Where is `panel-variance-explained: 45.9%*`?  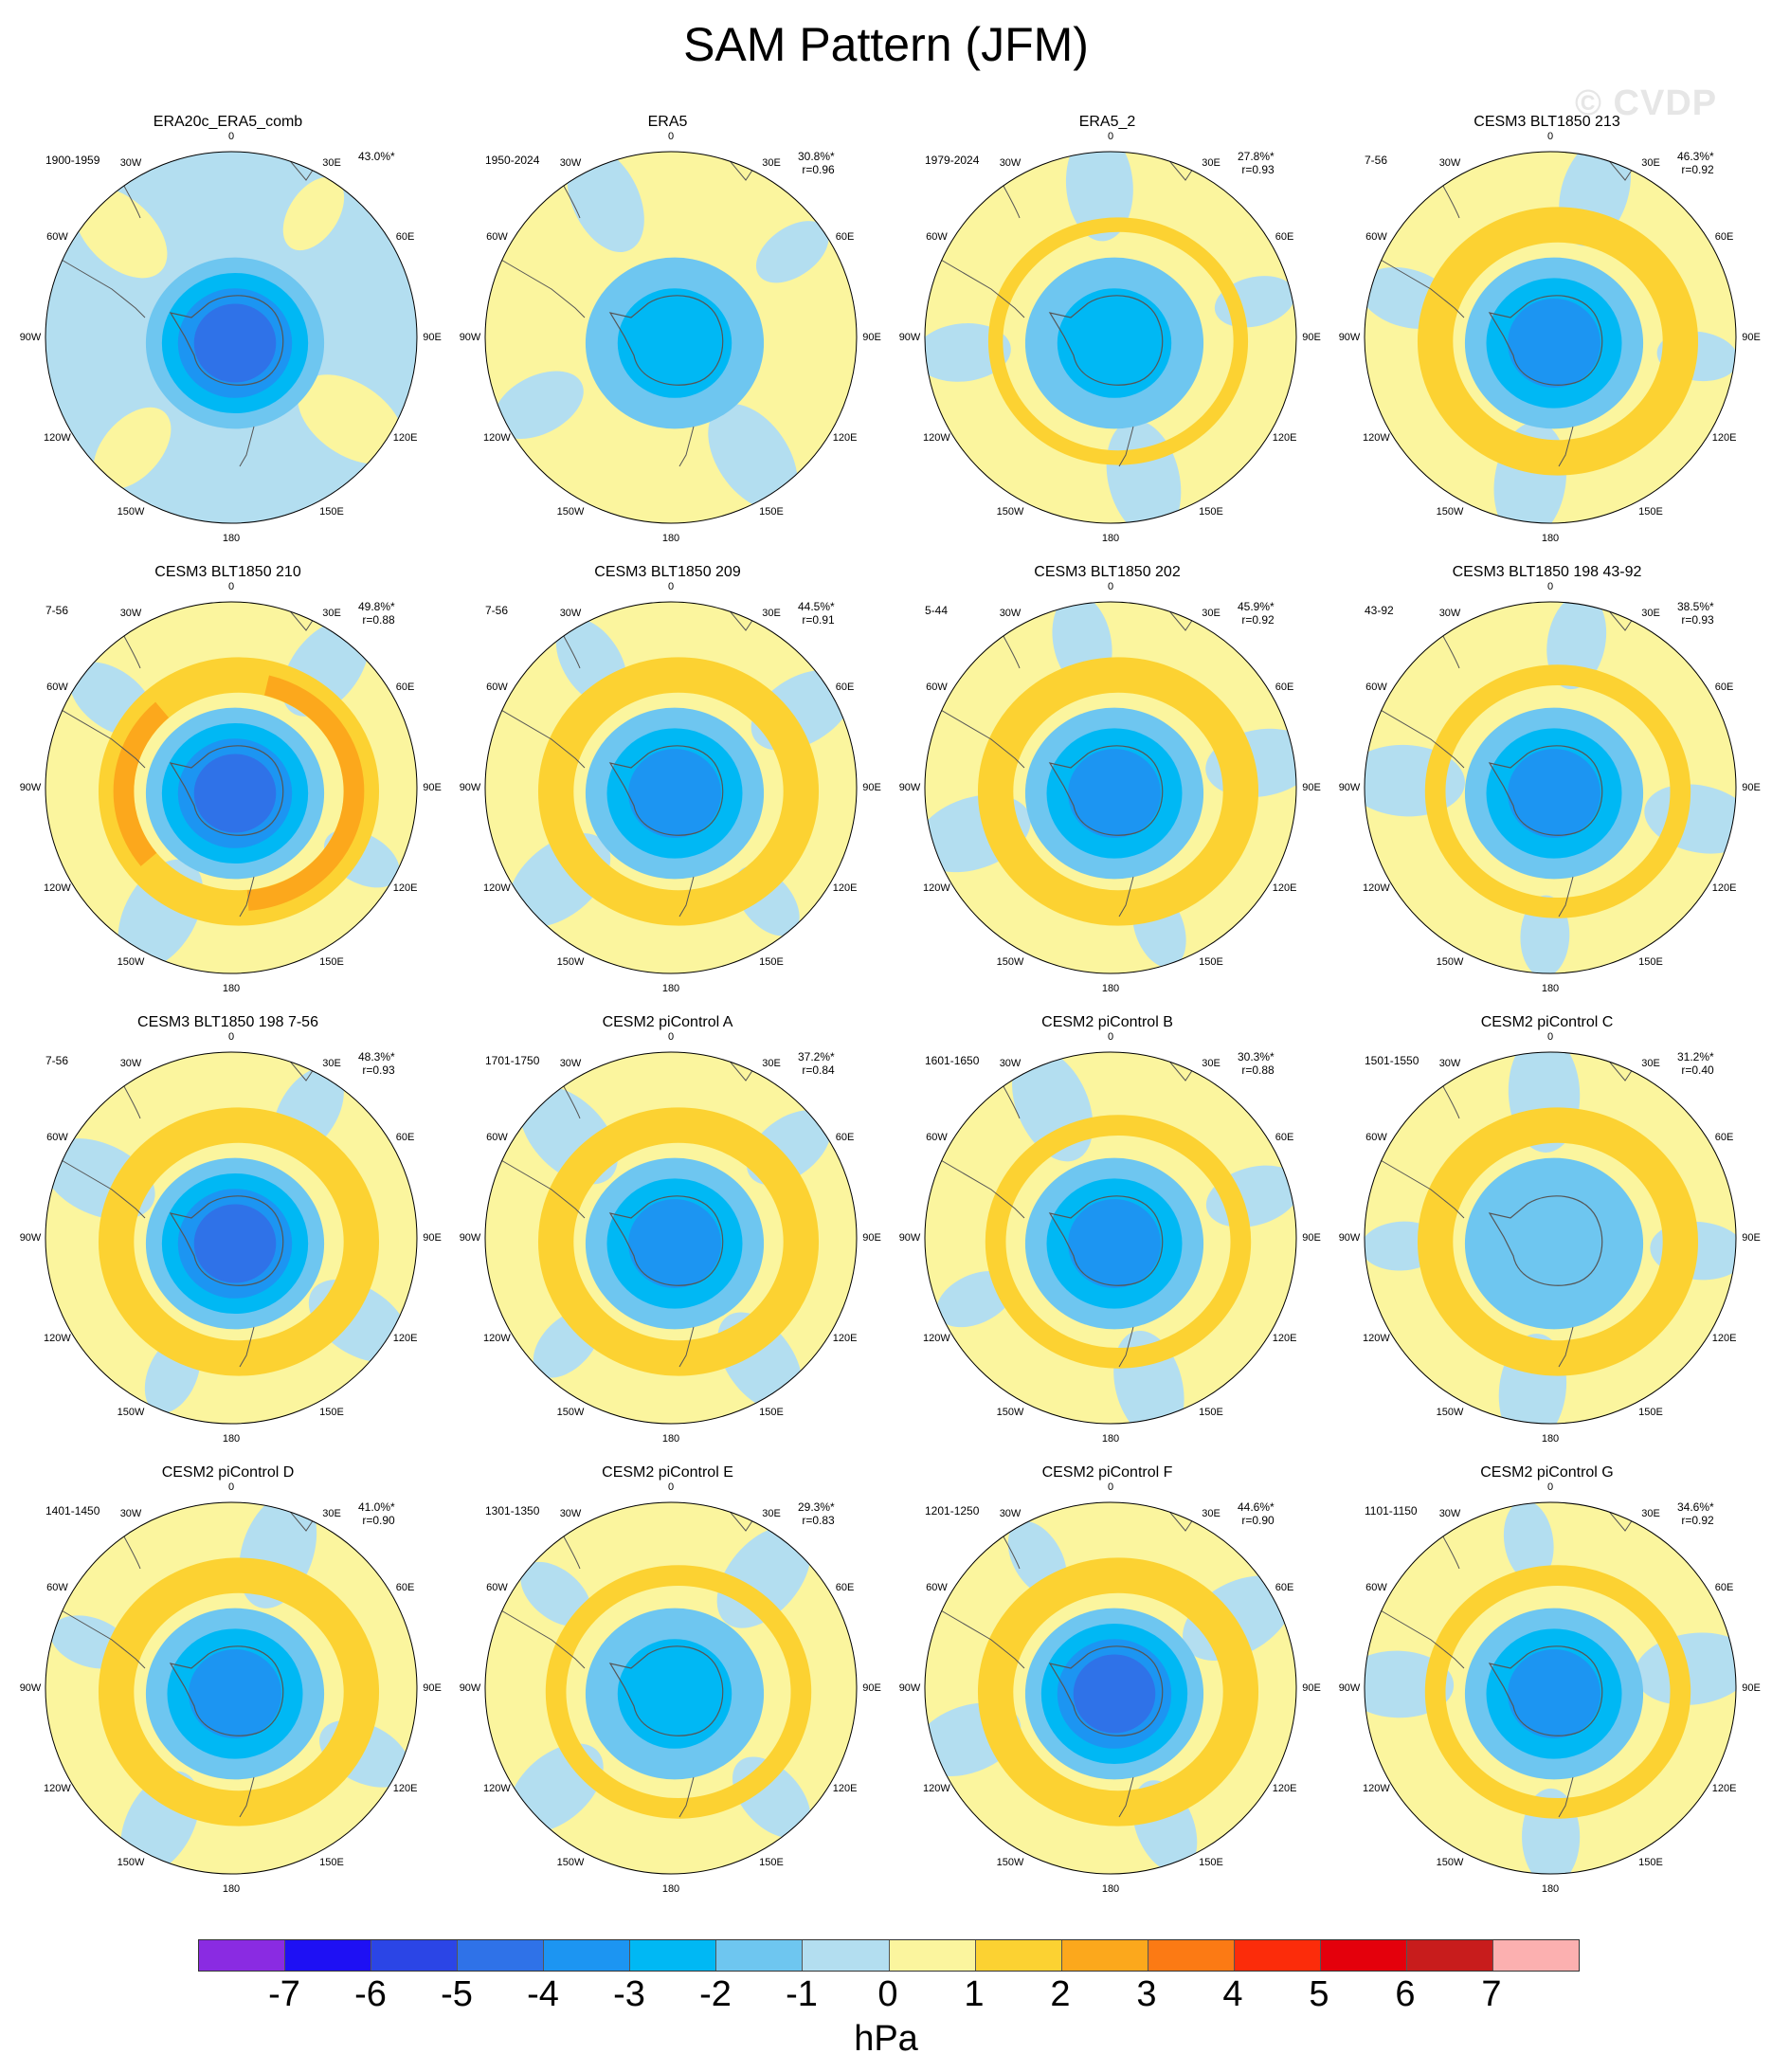
panel-variance-explained: 45.9%* is located at coordinates (1256, 607).